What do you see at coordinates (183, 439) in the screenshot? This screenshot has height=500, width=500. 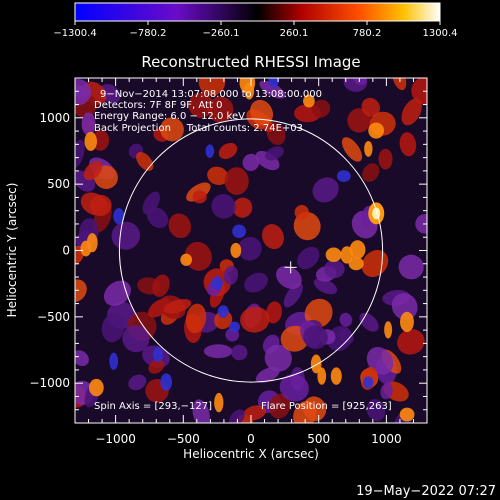 I see `x-tick-label: −500` at bounding box center [183, 439].